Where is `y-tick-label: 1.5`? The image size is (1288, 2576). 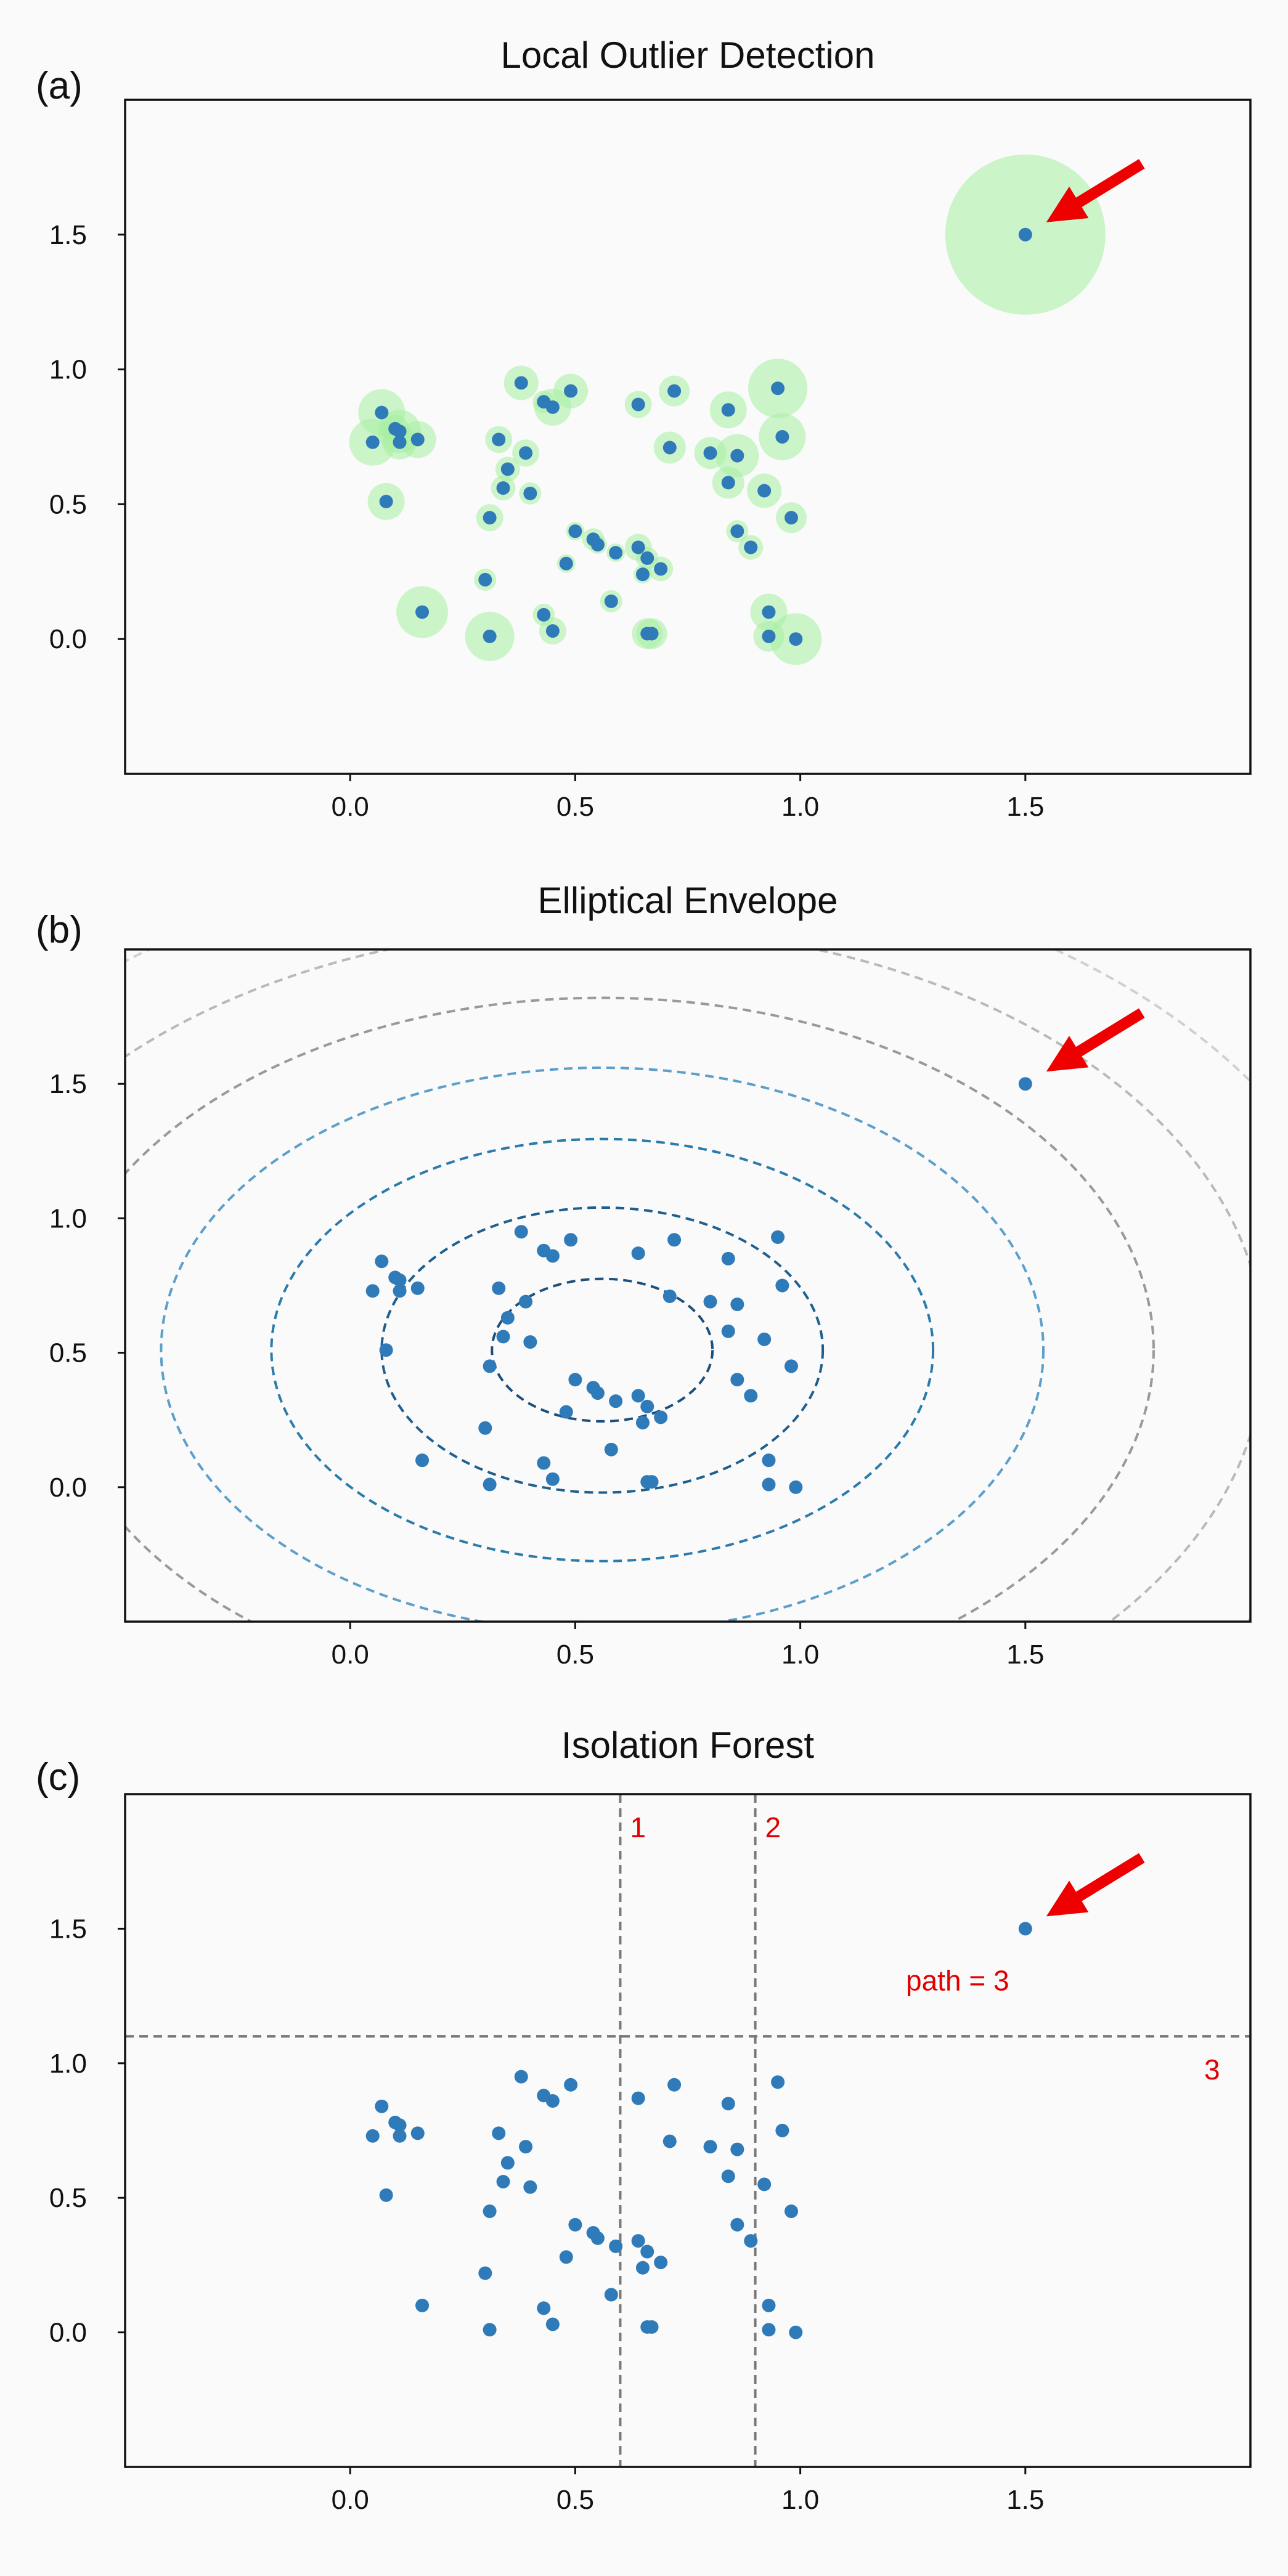
y-tick-label: 1.5 is located at coordinates (68, 235).